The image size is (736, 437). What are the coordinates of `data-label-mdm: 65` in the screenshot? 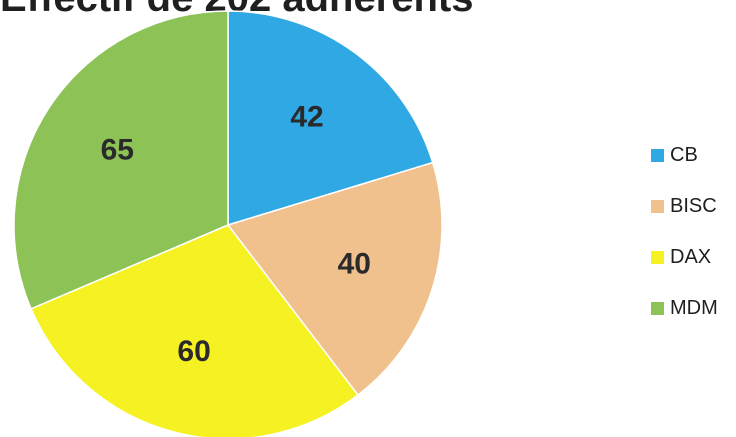 It's located at (117, 150).